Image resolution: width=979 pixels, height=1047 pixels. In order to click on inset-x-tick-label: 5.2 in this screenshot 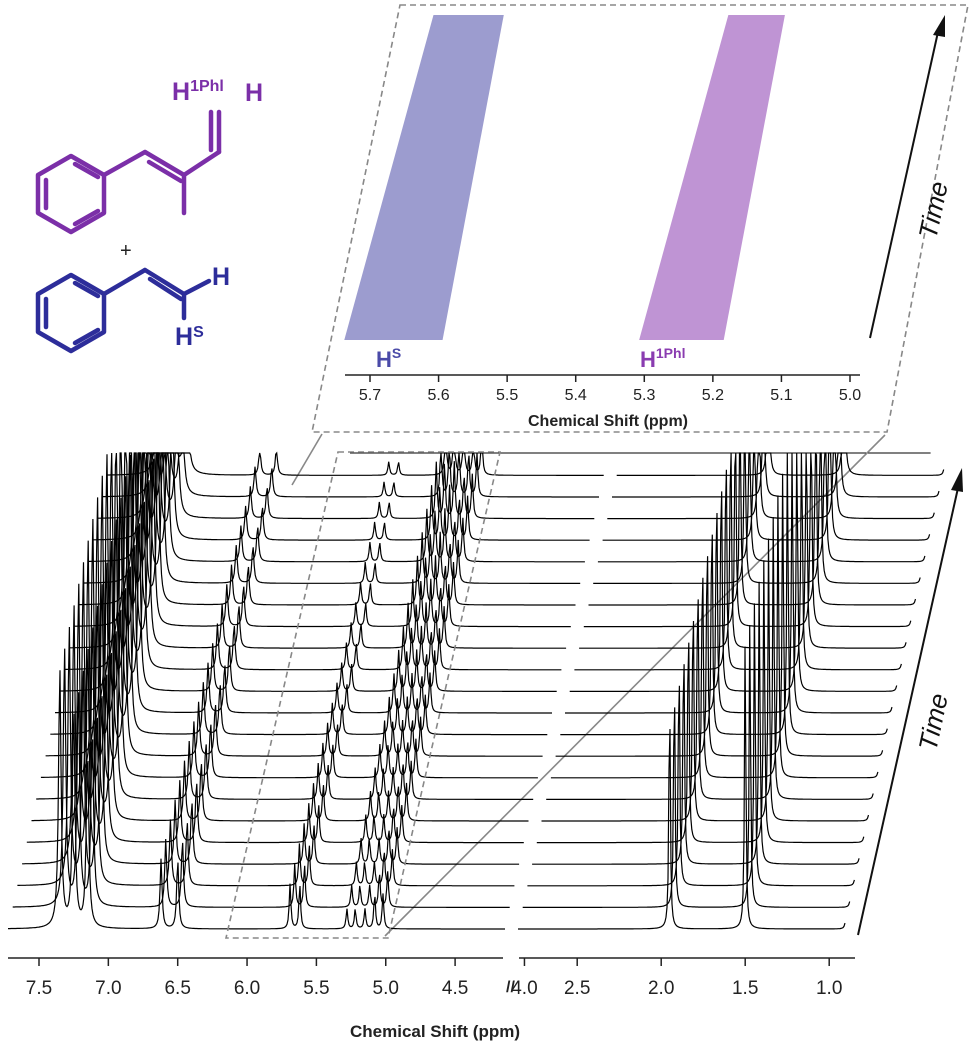, I will do `click(713, 395)`.